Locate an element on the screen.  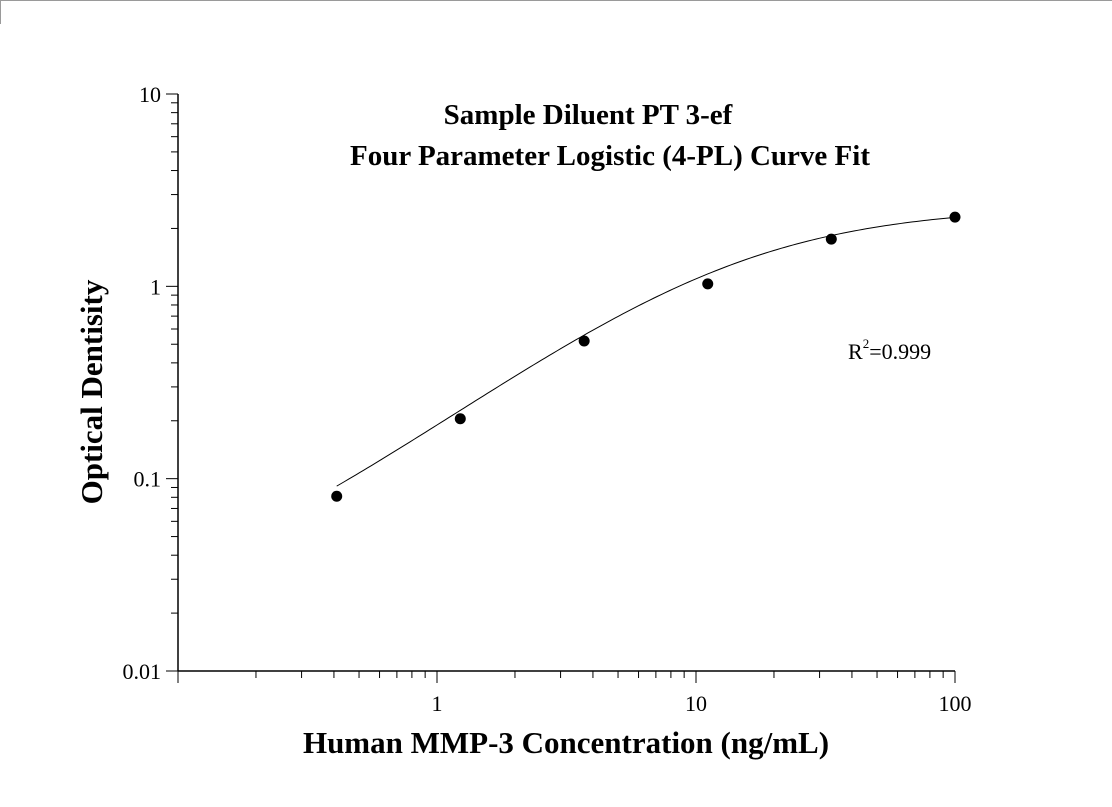
r-squared-value: =0.999 is located at coordinates (900, 351).